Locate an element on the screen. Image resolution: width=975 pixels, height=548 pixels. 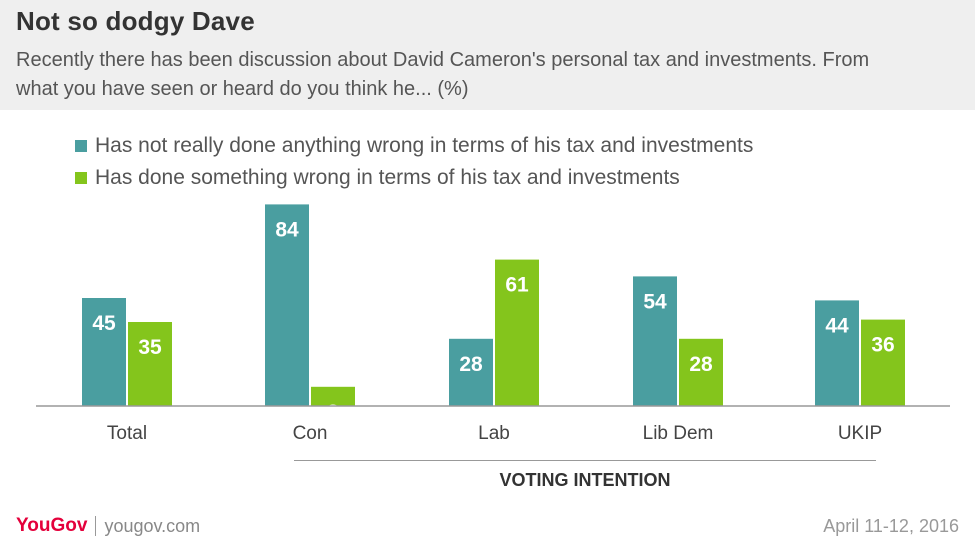
category-label-ukip: UKIP is located at coordinates (860, 433).